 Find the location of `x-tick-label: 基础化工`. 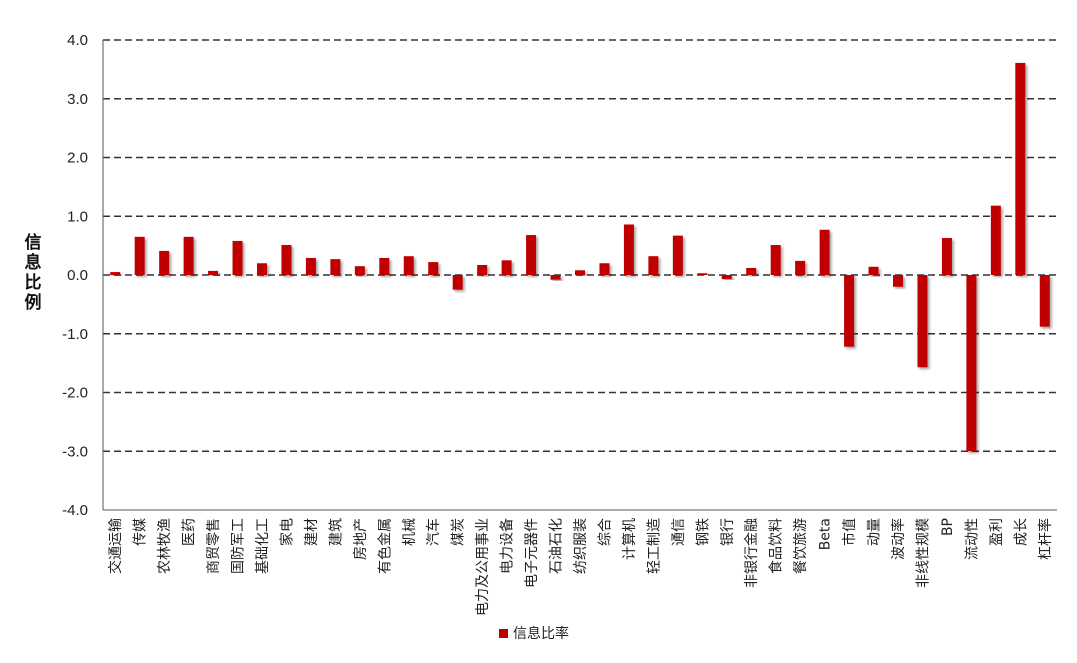

x-tick-label: 基础化工 is located at coordinates (262, 546).